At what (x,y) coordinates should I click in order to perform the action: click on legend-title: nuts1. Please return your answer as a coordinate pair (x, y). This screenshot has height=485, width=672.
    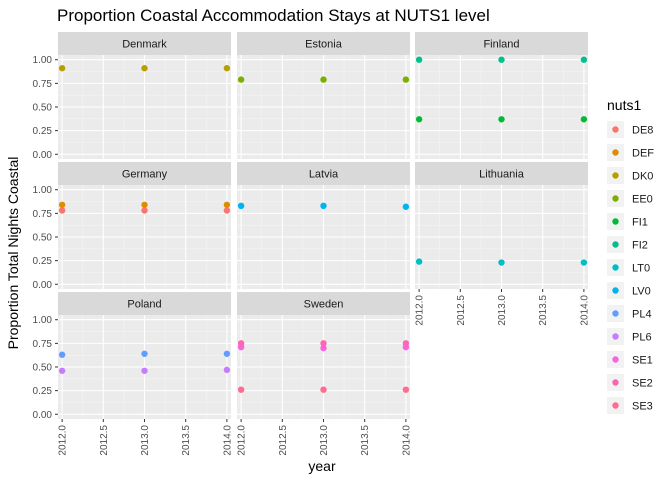
    Looking at the image, I should click on (624, 105).